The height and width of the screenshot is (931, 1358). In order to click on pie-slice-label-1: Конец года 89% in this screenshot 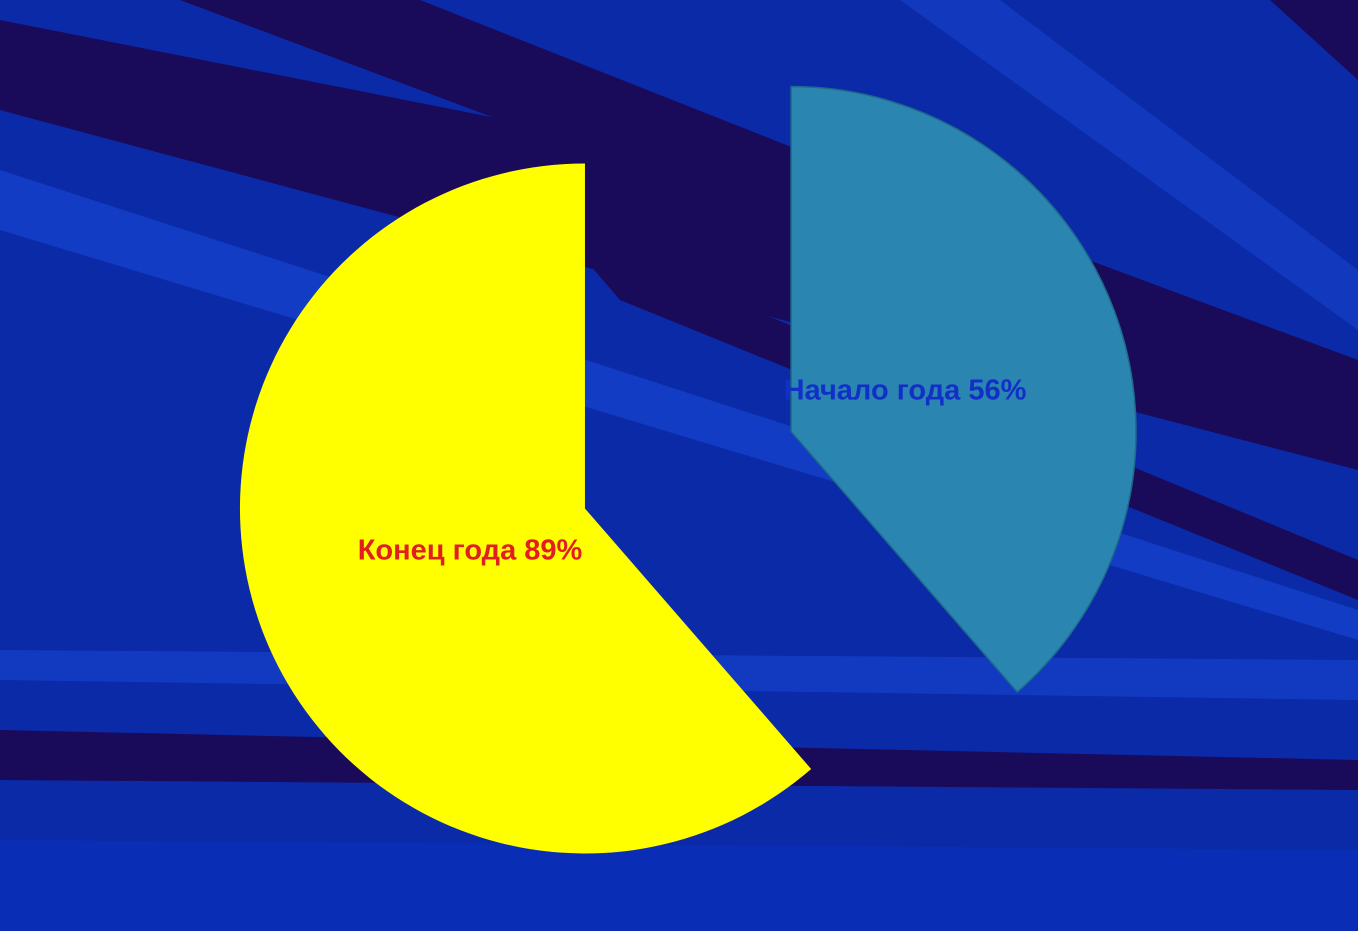, I will do `click(470, 551)`.